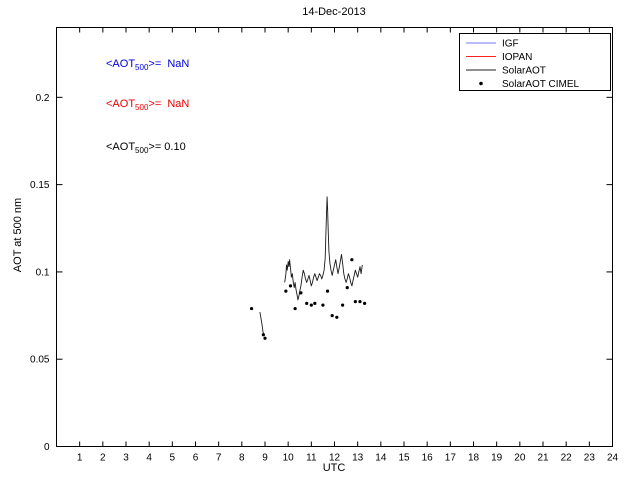 Image resolution: width=640 pixels, height=480 pixels. Describe the element at coordinates (265, 458) in the screenshot. I see `x-tick-label: 9` at that location.